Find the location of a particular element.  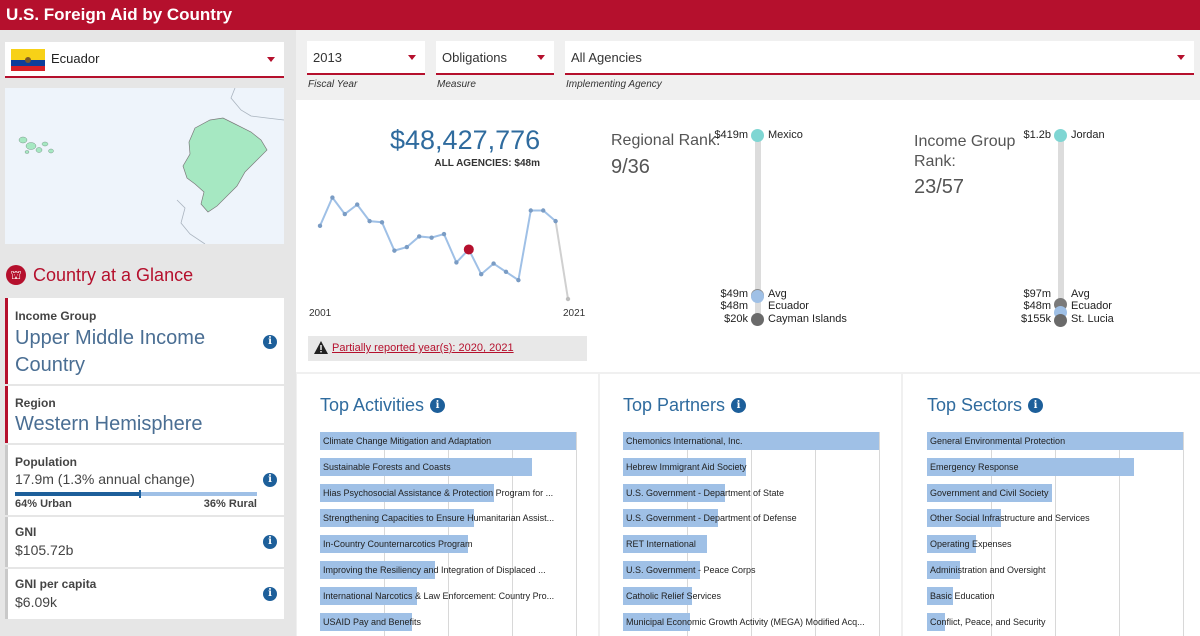

bar-label: U.S. Government - Department of State is located at coordinates (705, 492).